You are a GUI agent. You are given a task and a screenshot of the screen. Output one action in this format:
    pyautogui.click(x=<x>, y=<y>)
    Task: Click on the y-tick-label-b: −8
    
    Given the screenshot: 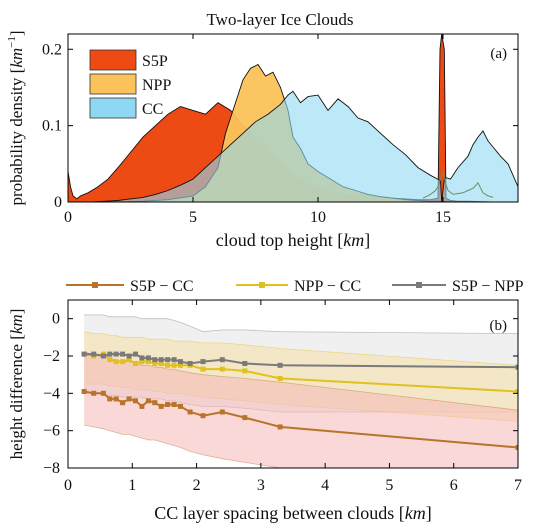 What is the action you would take?
    pyautogui.click(x=51, y=468)
    